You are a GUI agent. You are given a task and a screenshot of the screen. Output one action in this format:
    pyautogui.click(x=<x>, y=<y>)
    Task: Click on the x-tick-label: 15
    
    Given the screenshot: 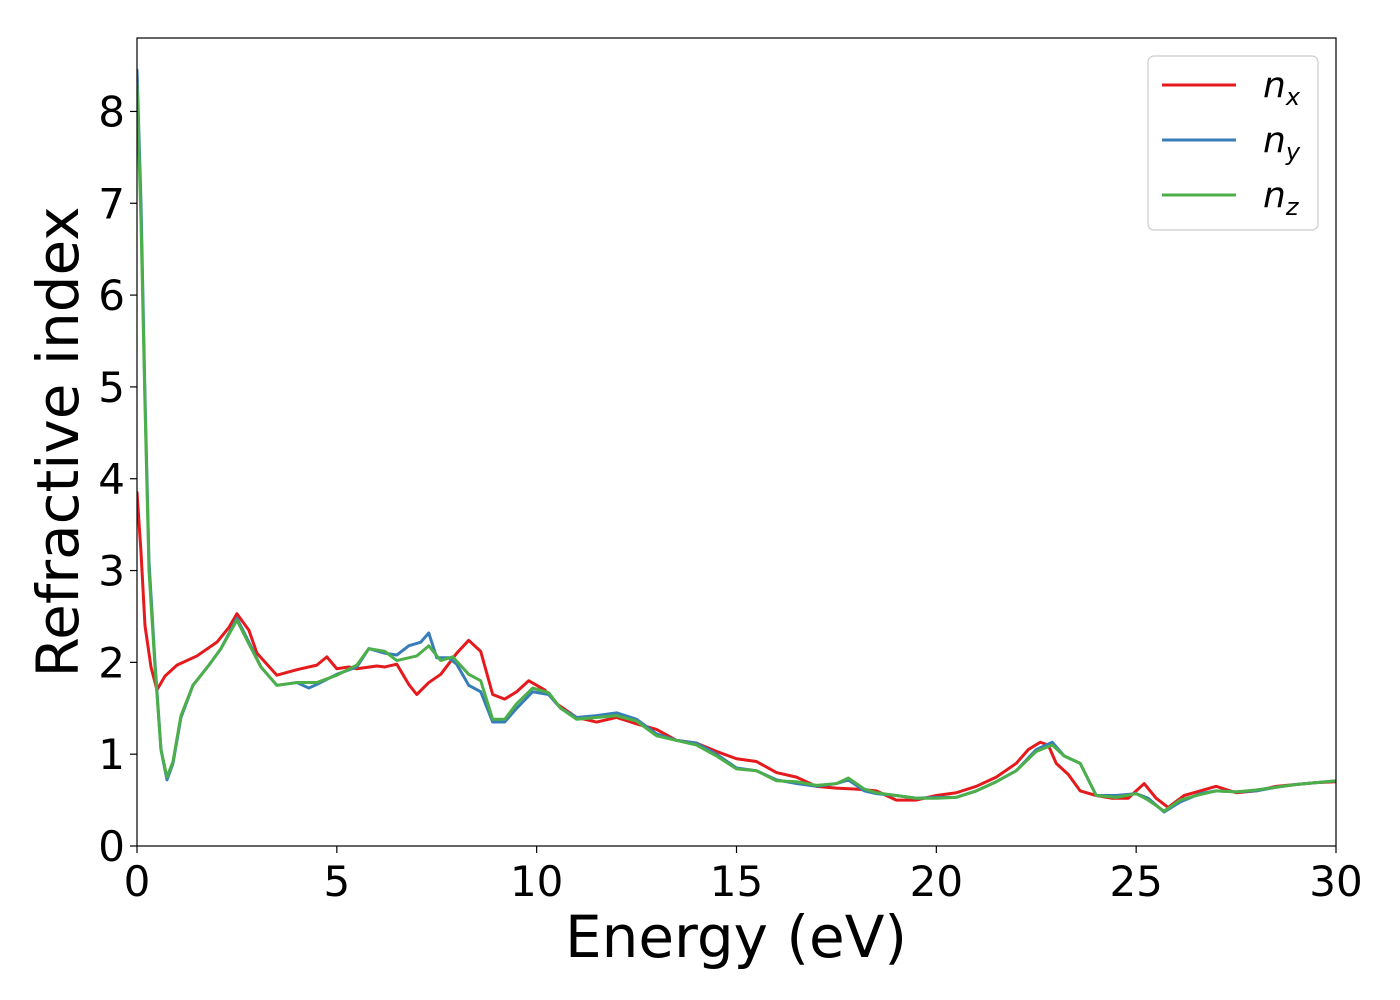 What is the action you would take?
    pyautogui.click(x=736, y=881)
    